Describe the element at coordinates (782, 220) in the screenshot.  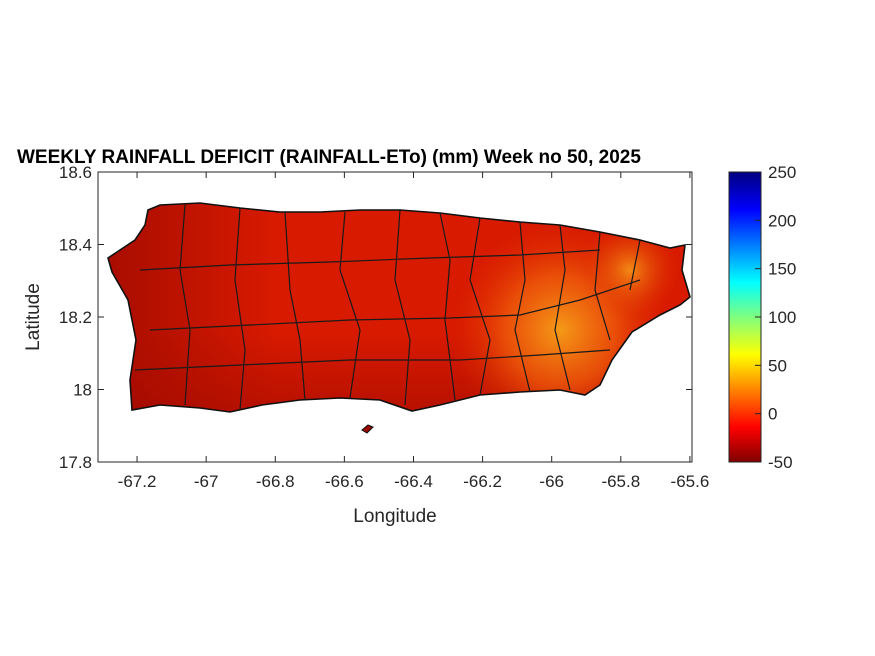
I see `colorbar-tick-label: 200` at that location.